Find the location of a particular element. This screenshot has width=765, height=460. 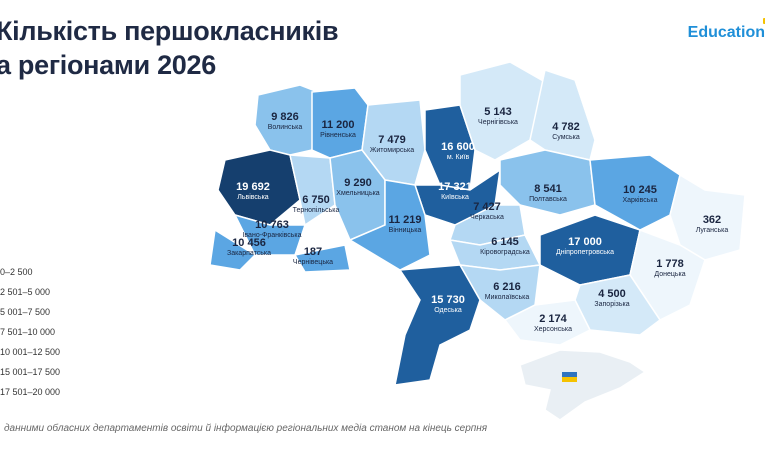

brand-logo-mark-icon is located at coordinates (764, 21).